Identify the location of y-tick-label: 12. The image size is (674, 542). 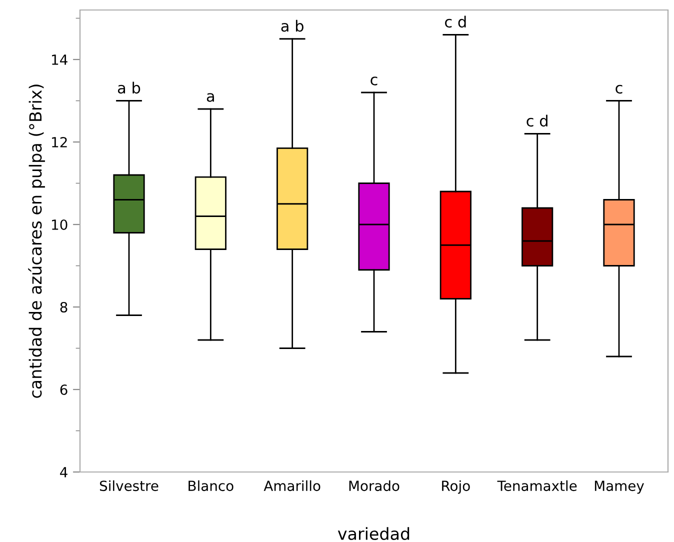
(59, 142).